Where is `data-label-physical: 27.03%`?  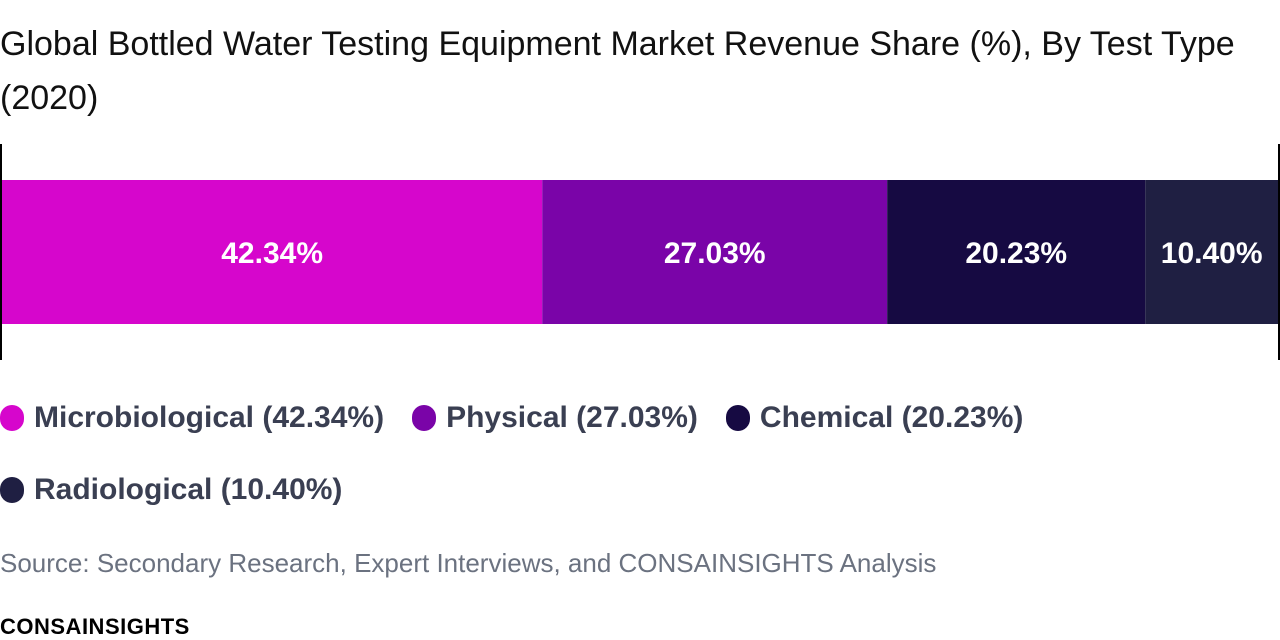
data-label-physical: 27.03% is located at coordinates (715, 253).